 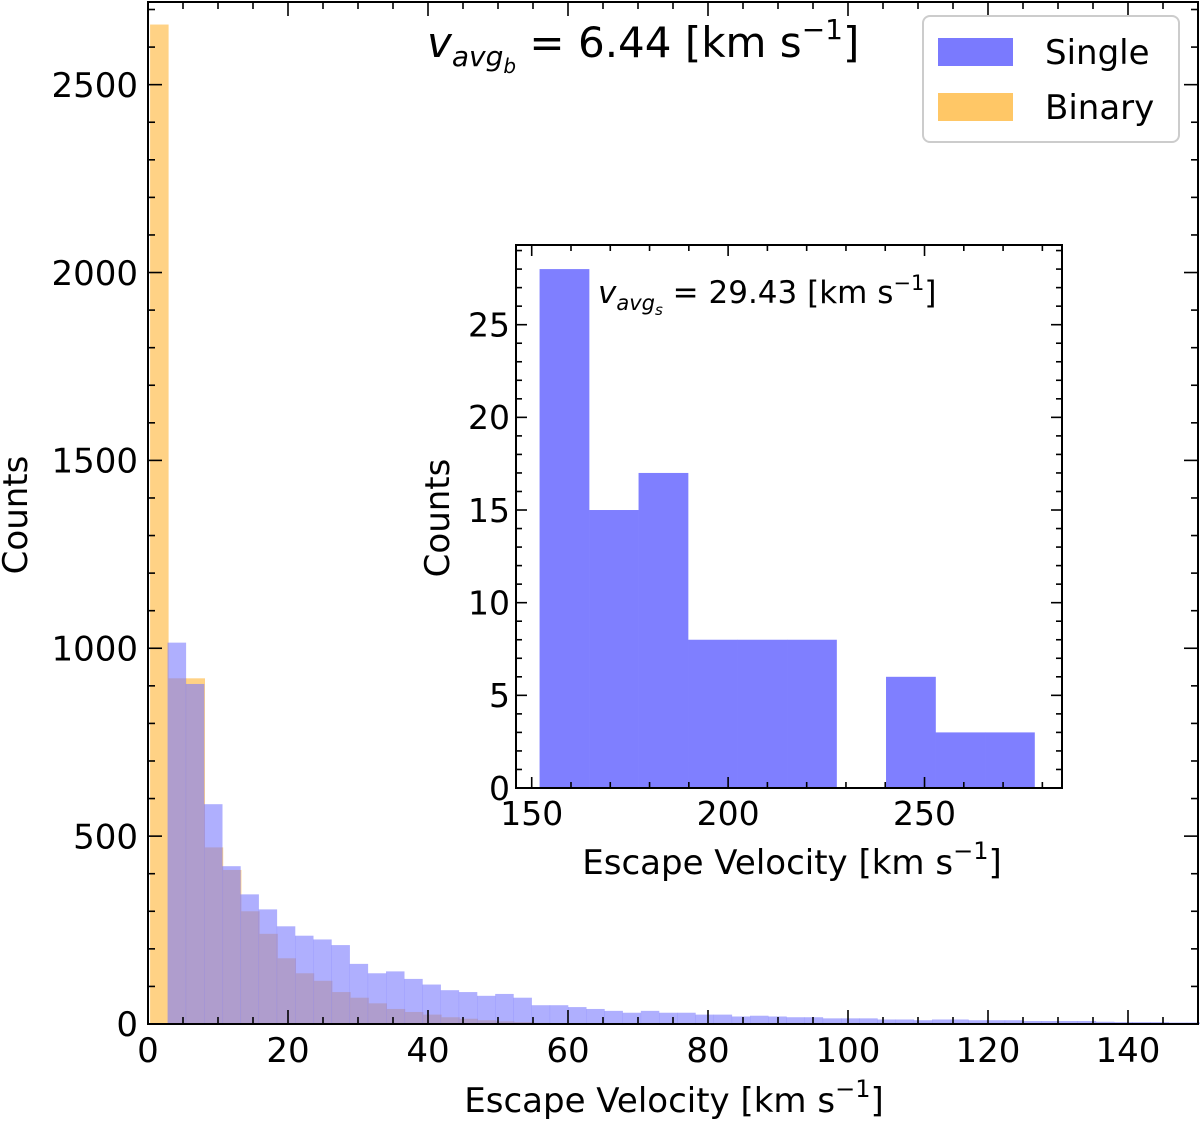 I want to click on x-tick-label: 120, so click(x=988, y=1051).